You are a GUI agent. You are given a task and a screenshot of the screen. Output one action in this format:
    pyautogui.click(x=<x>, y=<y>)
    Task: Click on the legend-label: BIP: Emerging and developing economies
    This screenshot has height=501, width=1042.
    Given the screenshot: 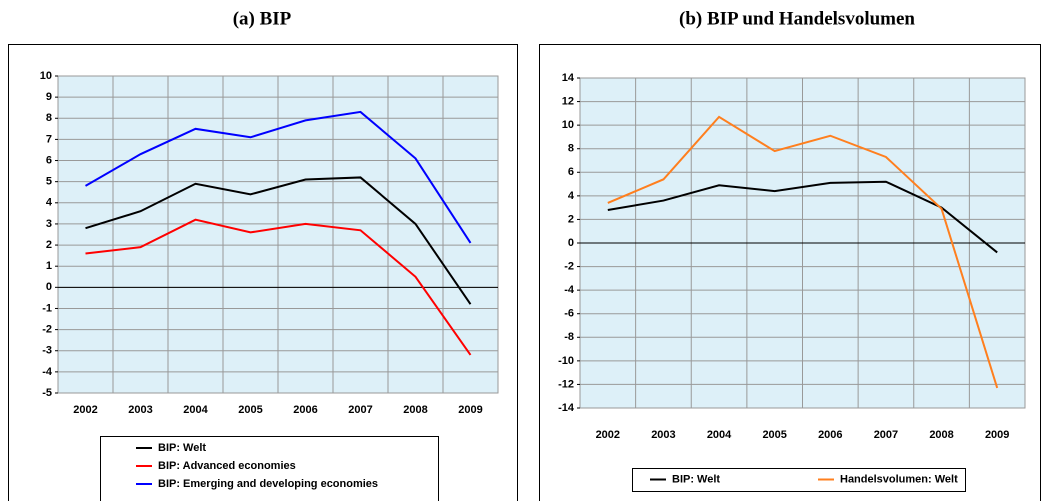 What is the action you would take?
    pyautogui.click(x=268, y=484)
    